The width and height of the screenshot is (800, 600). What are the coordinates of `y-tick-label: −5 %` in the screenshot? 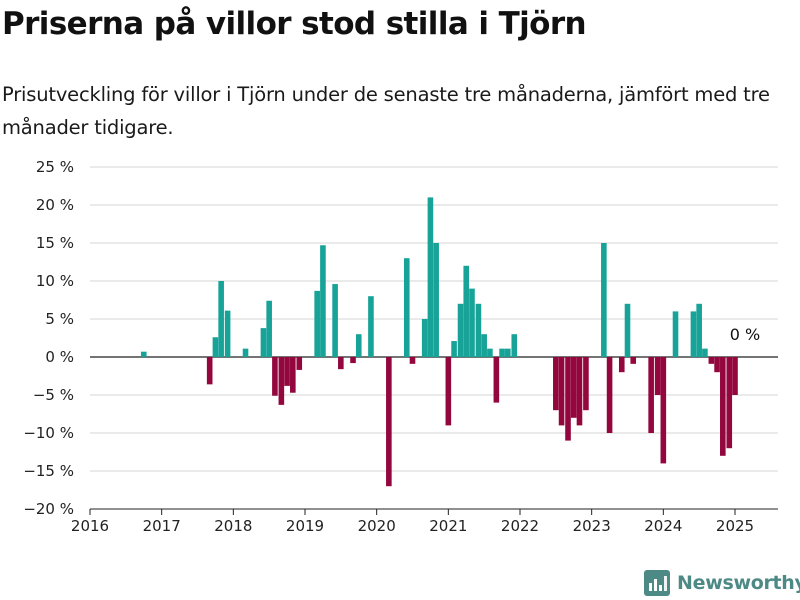 It's located at (53, 395).